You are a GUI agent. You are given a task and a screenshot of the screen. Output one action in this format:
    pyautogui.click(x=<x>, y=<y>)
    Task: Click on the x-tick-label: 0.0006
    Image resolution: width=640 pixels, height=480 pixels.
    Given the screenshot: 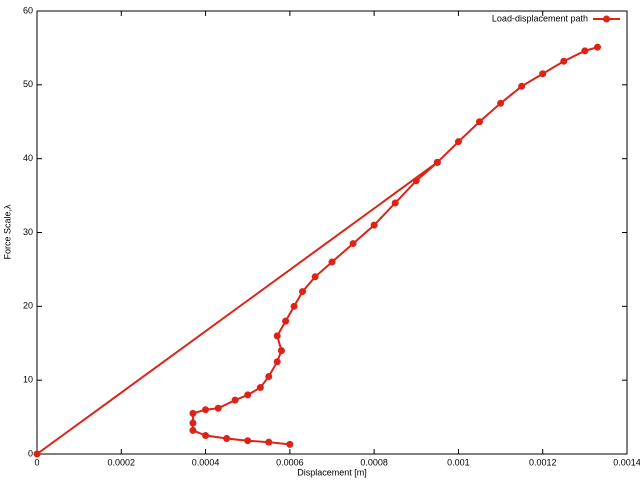 What is the action you would take?
    pyautogui.click(x=290, y=462)
    